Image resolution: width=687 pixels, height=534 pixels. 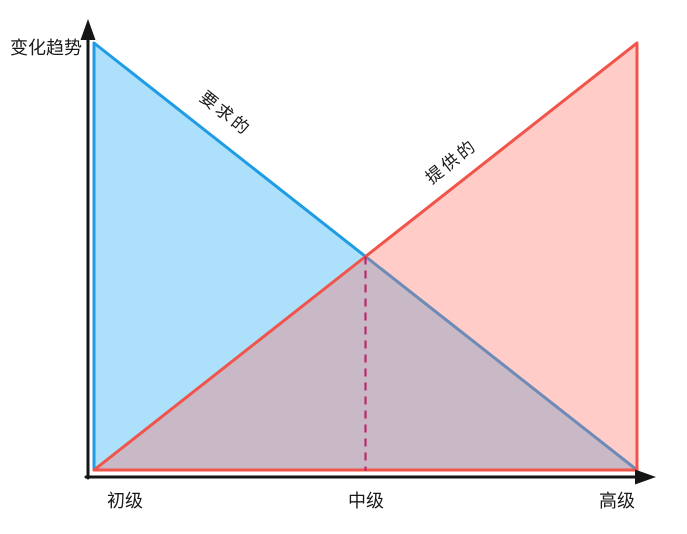 I want to click on x-tick-labels: 初级 中级 高级, so click(x=371, y=501).